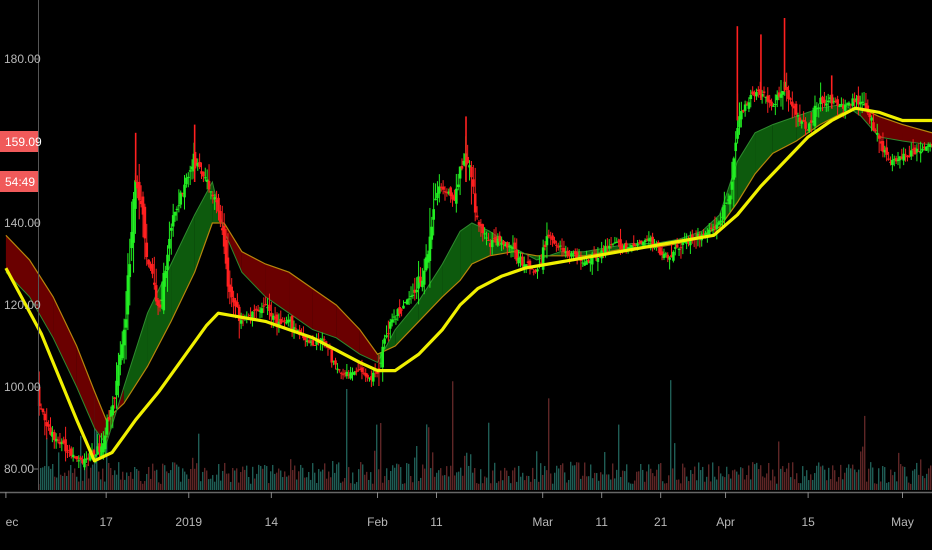  I want to click on y-tick-label: 120.00, so click(22, 305).